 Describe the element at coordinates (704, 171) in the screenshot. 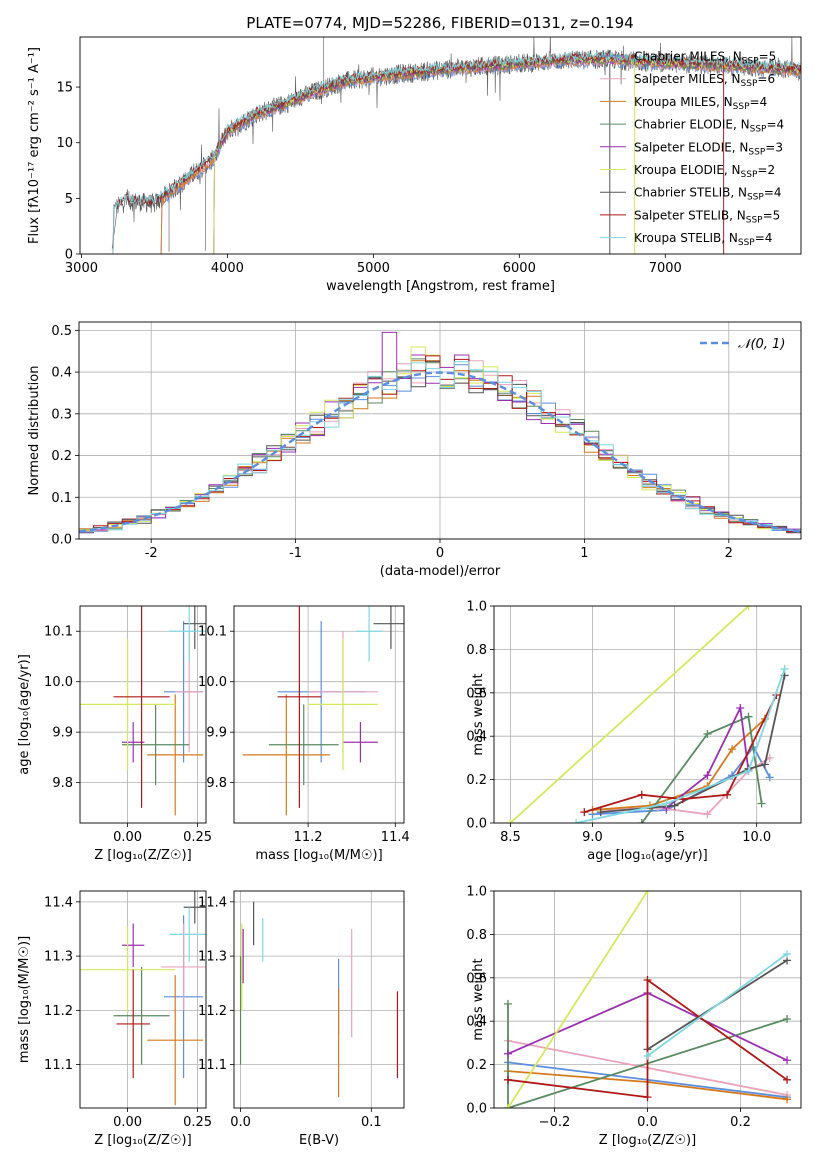

I see `legend-label: Kroupa ELODIE, NSSP=2` at that location.